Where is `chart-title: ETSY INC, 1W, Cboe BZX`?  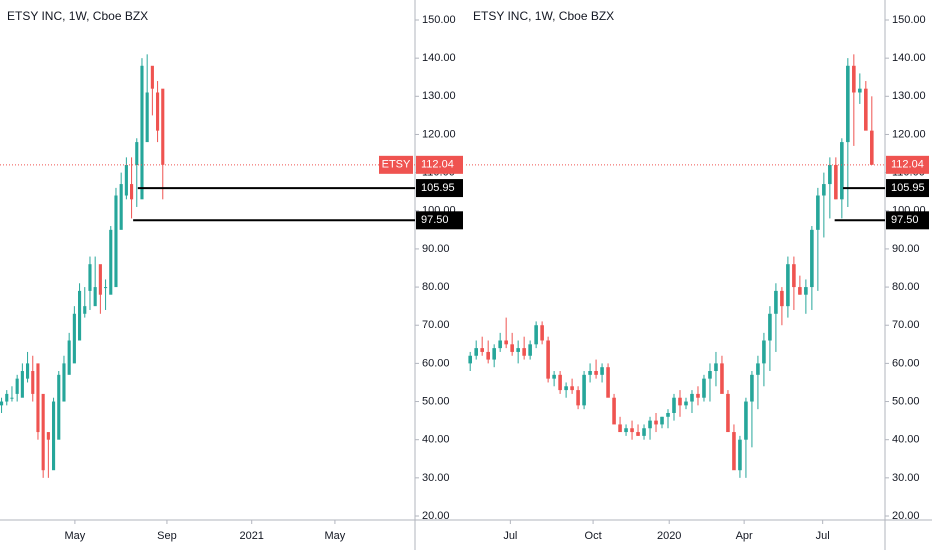 chart-title: ETSY INC, 1W, Cboe BZX is located at coordinates (543, 16).